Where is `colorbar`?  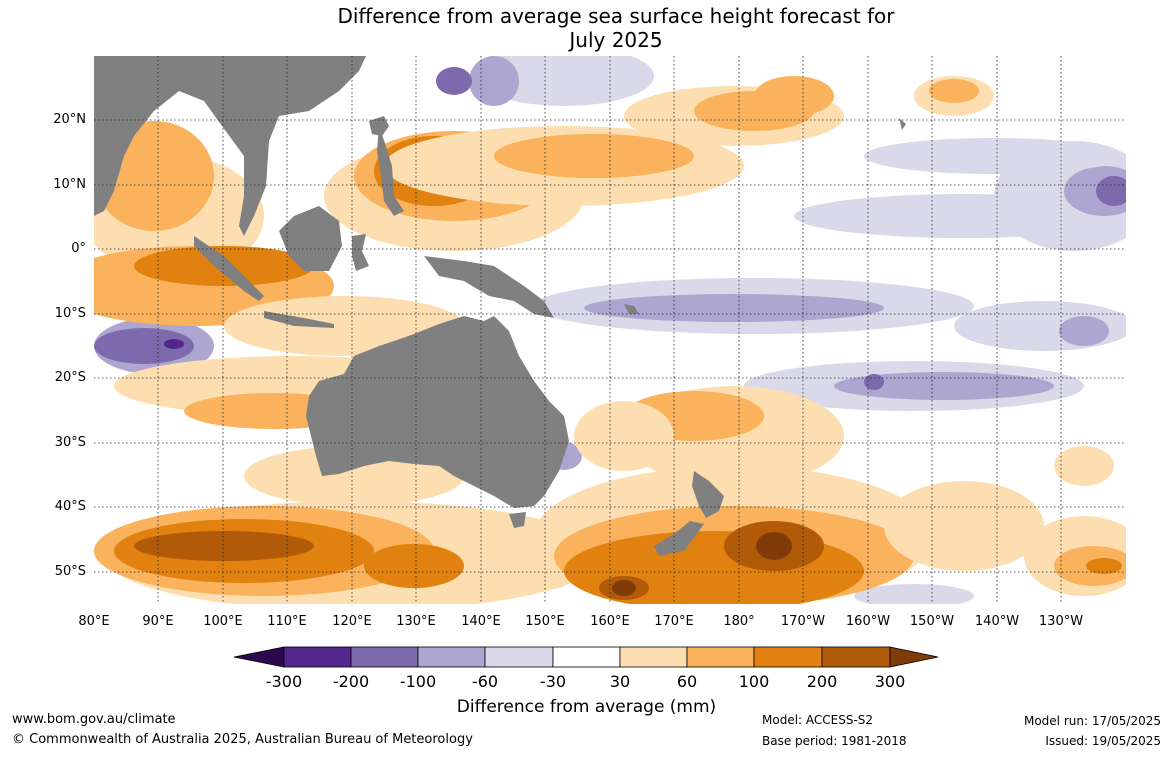
colorbar is located at coordinates (586, 658).